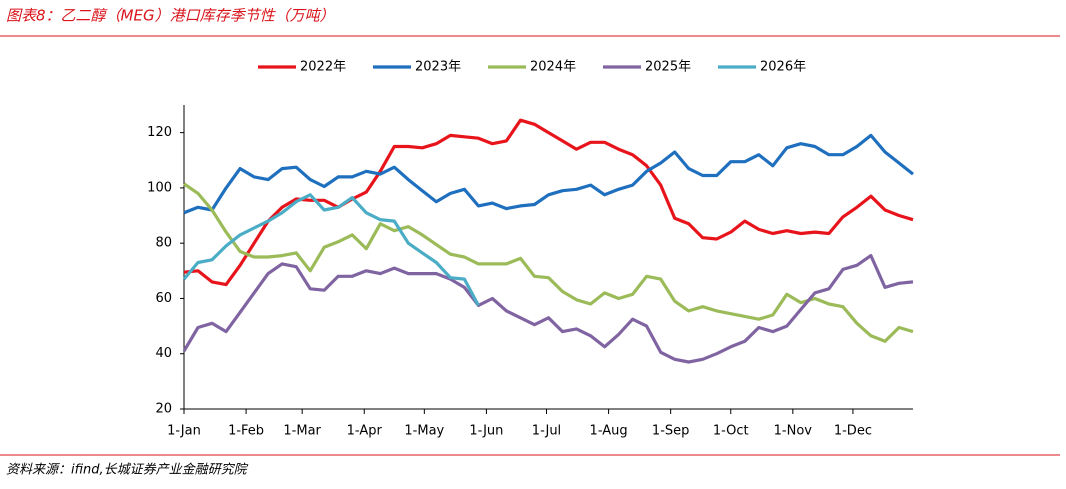 Image resolution: width=1066 pixels, height=489 pixels. What do you see at coordinates (163, 409) in the screenshot?
I see `y-tick-label: 20` at bounding box center [163, 409].